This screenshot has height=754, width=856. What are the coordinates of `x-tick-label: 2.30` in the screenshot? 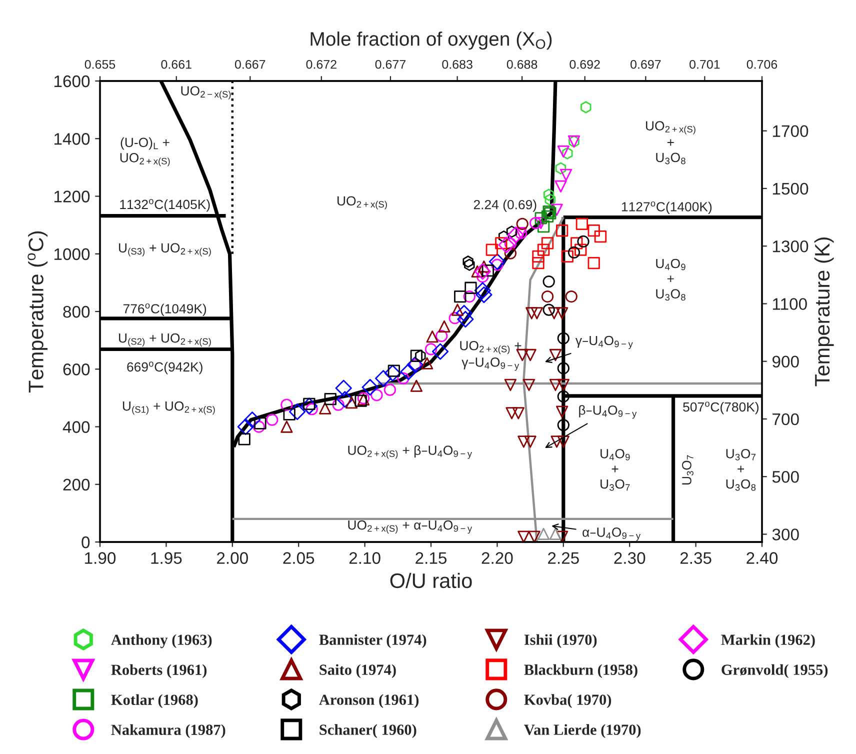 It's located at (630, 558).